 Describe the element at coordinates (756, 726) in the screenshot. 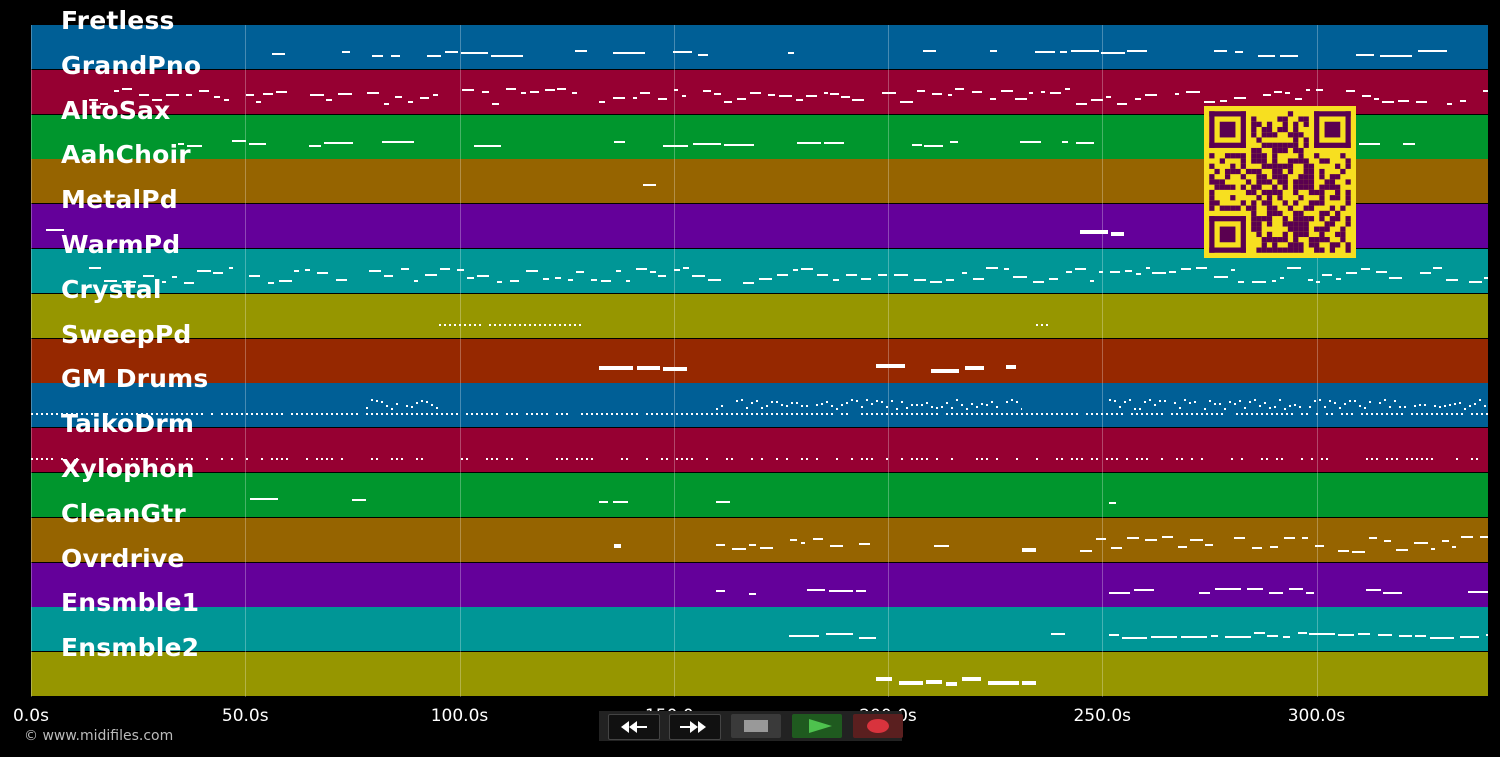

I see `stop-button` at that location.